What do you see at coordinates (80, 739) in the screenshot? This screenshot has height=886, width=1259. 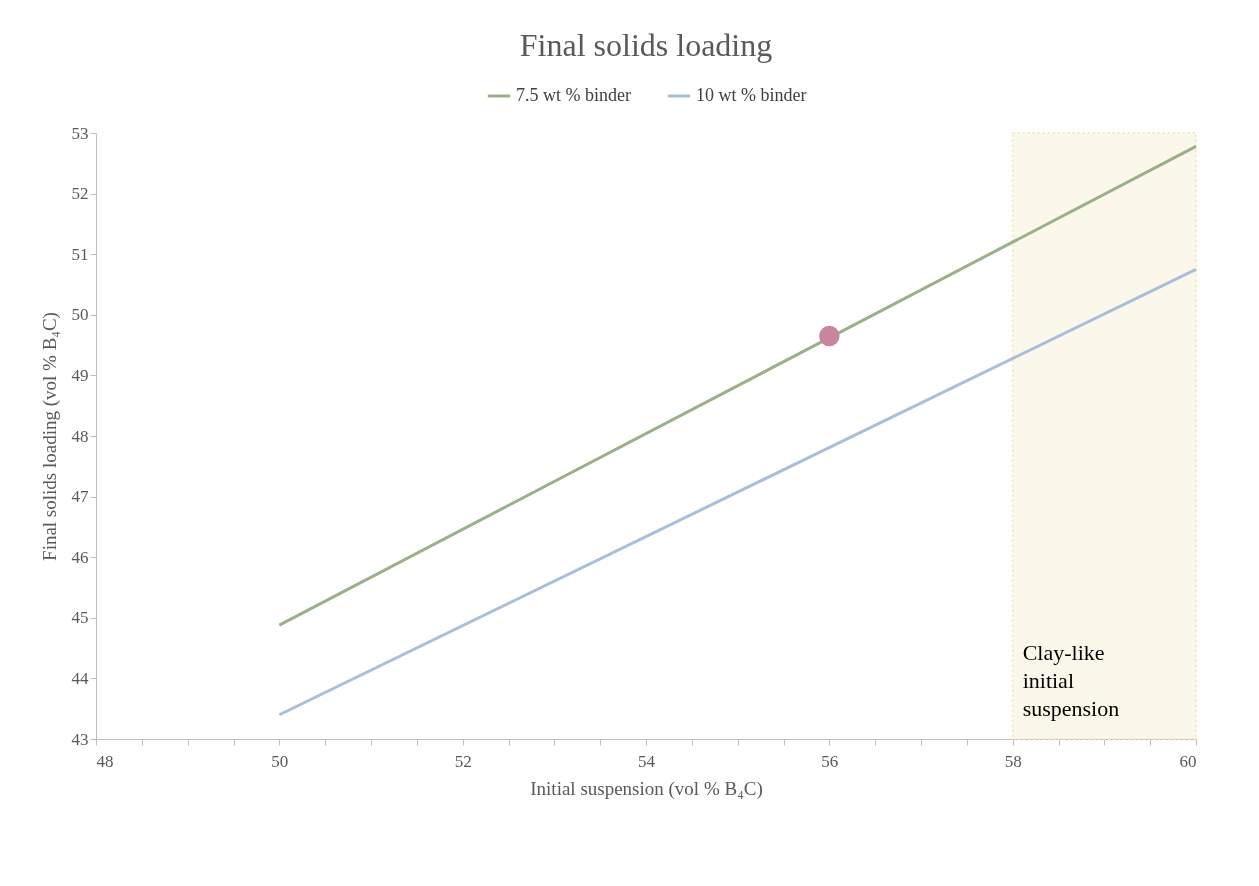 I see `y-tick-label: 43` at bounding box center [80, 739].